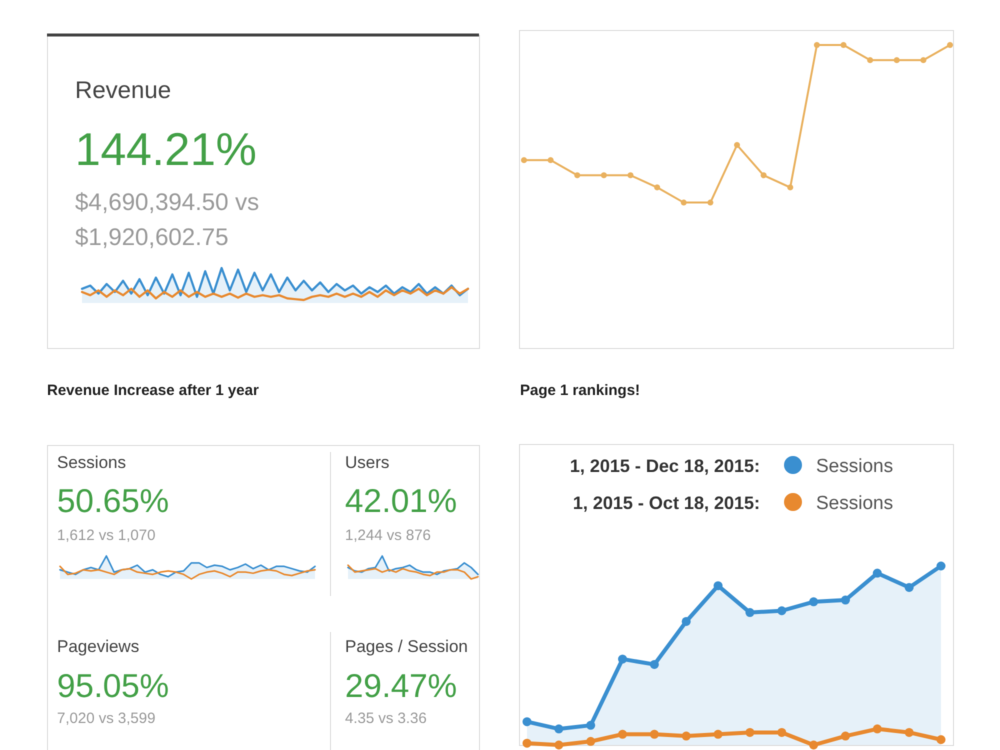 This screenshot has height=750, width=1000. I want to click on text: Revenue Increase after 1 year, so click(153, 390).